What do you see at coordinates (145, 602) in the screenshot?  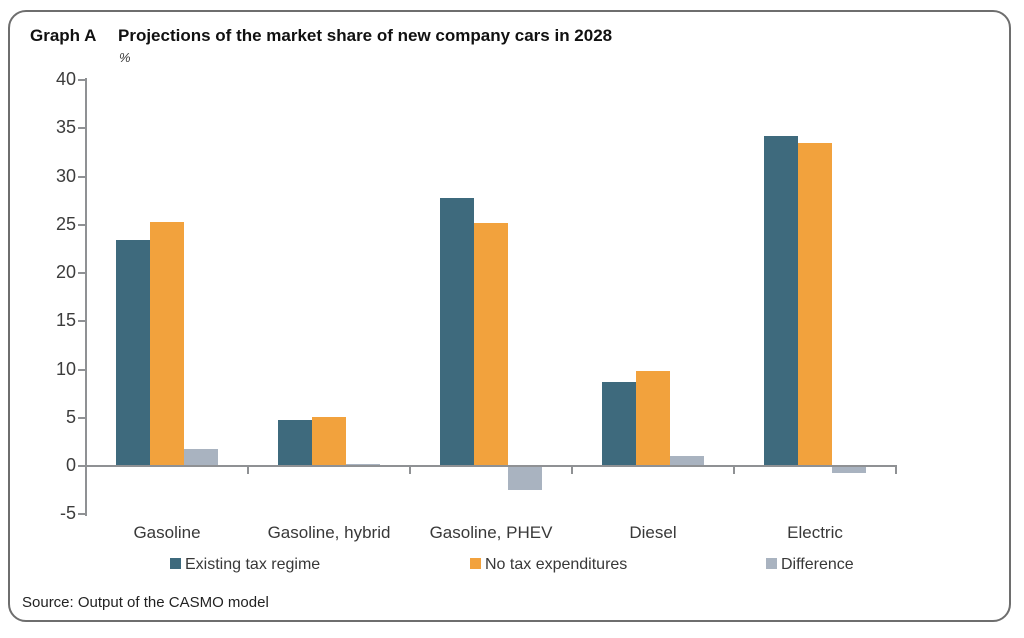 I see `source-note: Source: Output of the CASMO model` at bounding box center [145, 602].